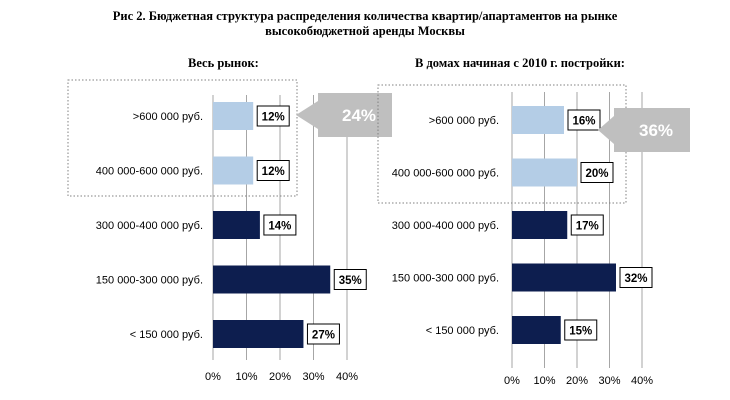 Image resolution: width=730 pixels, height=400 pixels. I want to click on left-callout-arrow-body, so click(355, 115).